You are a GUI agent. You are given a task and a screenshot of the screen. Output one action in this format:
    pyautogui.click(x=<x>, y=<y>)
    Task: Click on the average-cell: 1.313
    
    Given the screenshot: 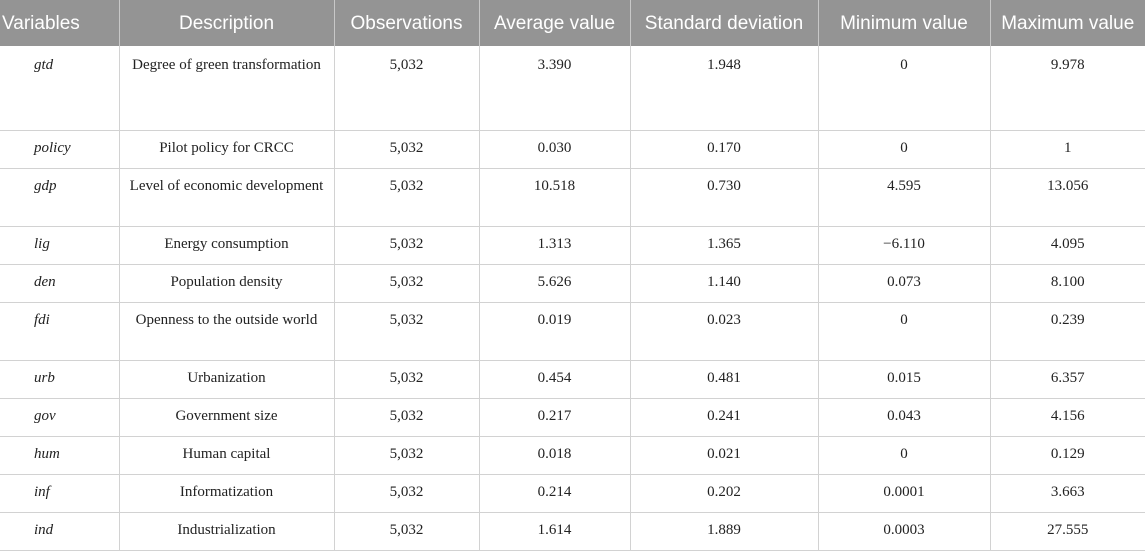 What is the action you would take?
    pyautogui.click(x=555, y=245)
    